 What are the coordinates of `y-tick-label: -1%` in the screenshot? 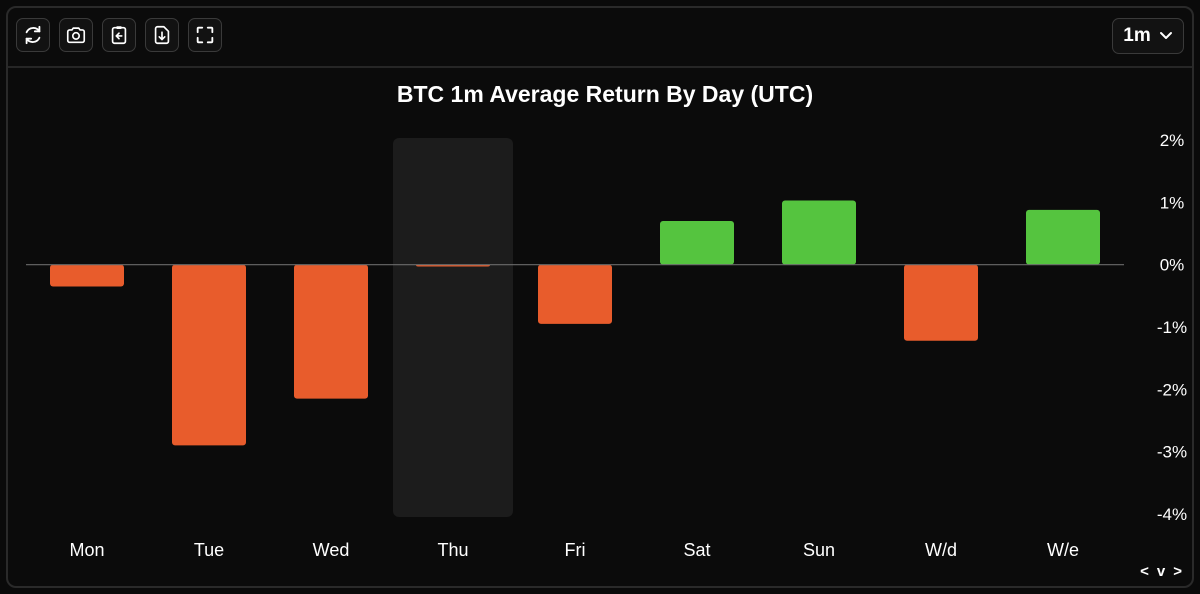 It's located at (1172, 327).